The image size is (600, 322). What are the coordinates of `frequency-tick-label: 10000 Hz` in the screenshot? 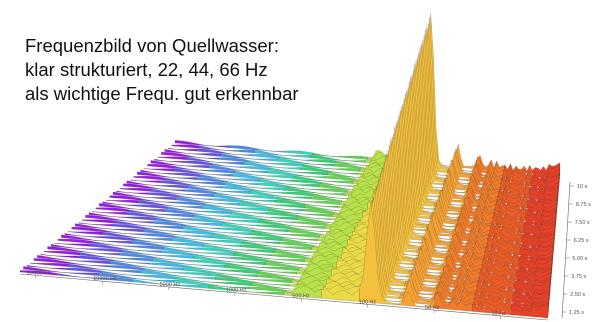 It's located at (105, 279).